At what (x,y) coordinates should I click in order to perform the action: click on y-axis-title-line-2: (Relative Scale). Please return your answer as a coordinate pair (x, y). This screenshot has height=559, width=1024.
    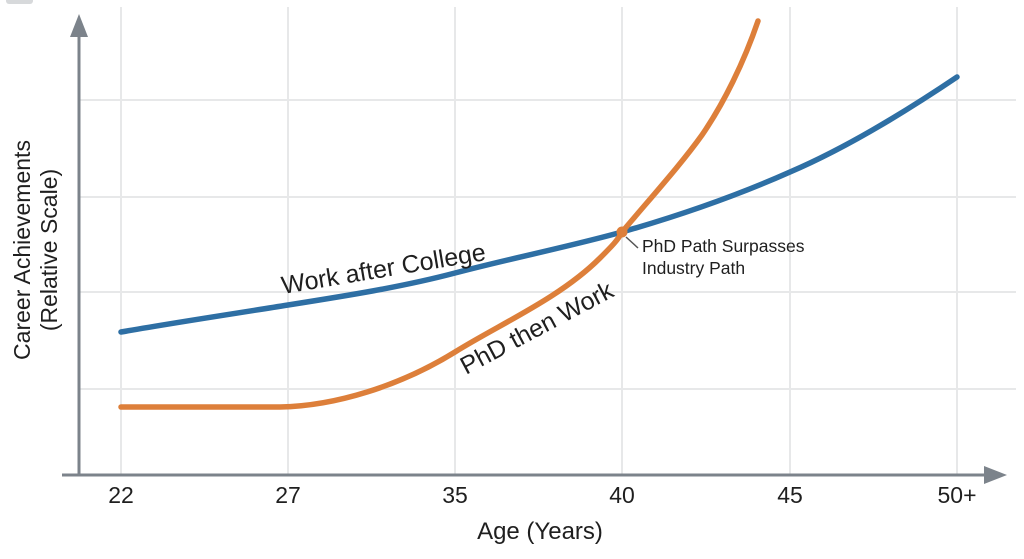
    Looking at the image, I should click on (49, 250).